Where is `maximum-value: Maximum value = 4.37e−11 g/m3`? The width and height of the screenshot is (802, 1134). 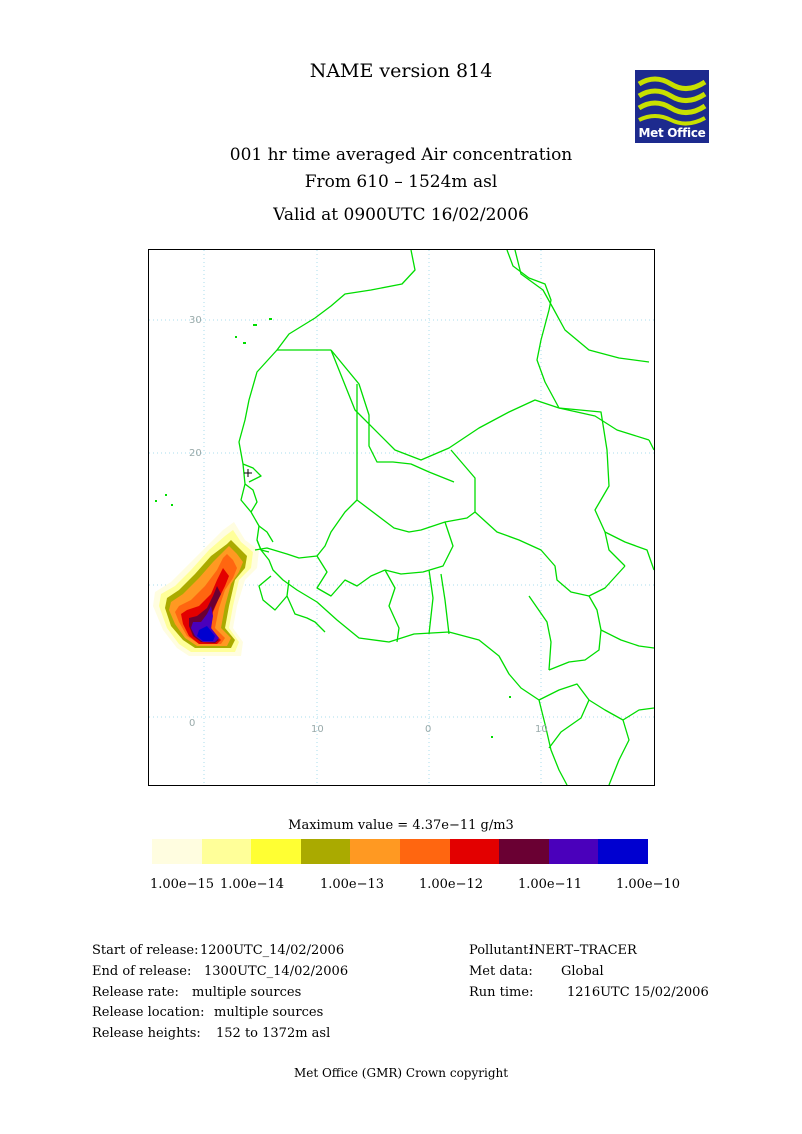 maximum-value: Maximum value = 4.37e−11 g/m3 is located at coordinates (401, 825).